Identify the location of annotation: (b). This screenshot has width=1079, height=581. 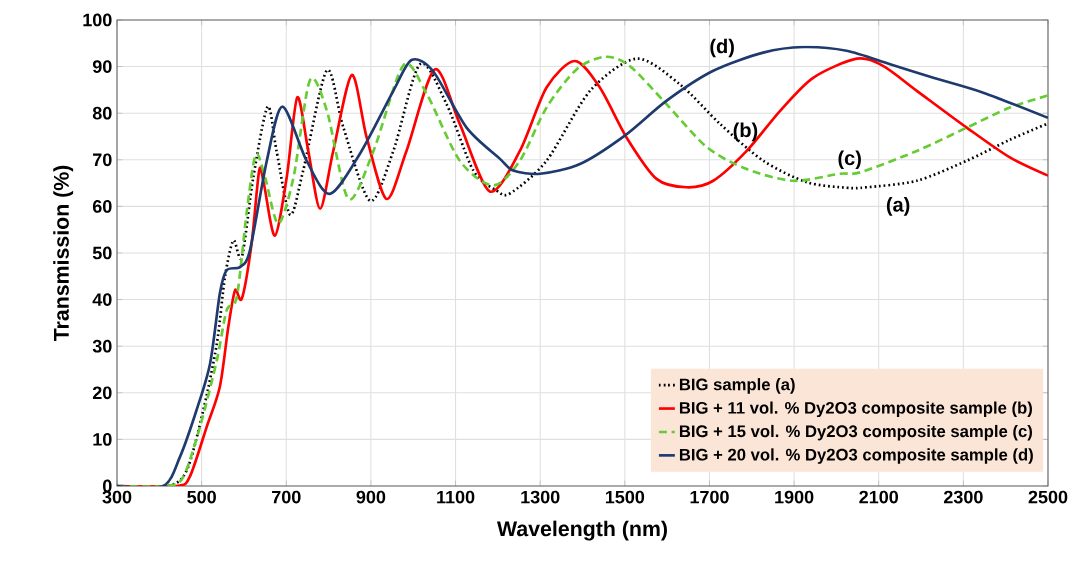
(745, 132).